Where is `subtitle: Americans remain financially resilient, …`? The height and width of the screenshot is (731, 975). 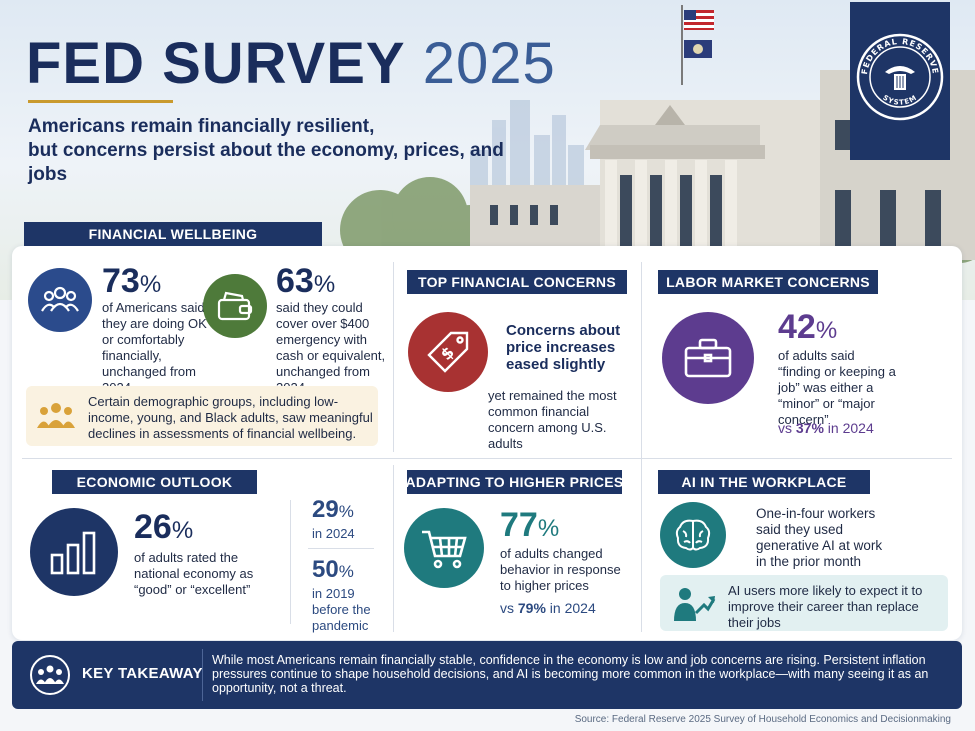
subtitle: Americans remain financially resilient, … is located at coordinates (288, 151).